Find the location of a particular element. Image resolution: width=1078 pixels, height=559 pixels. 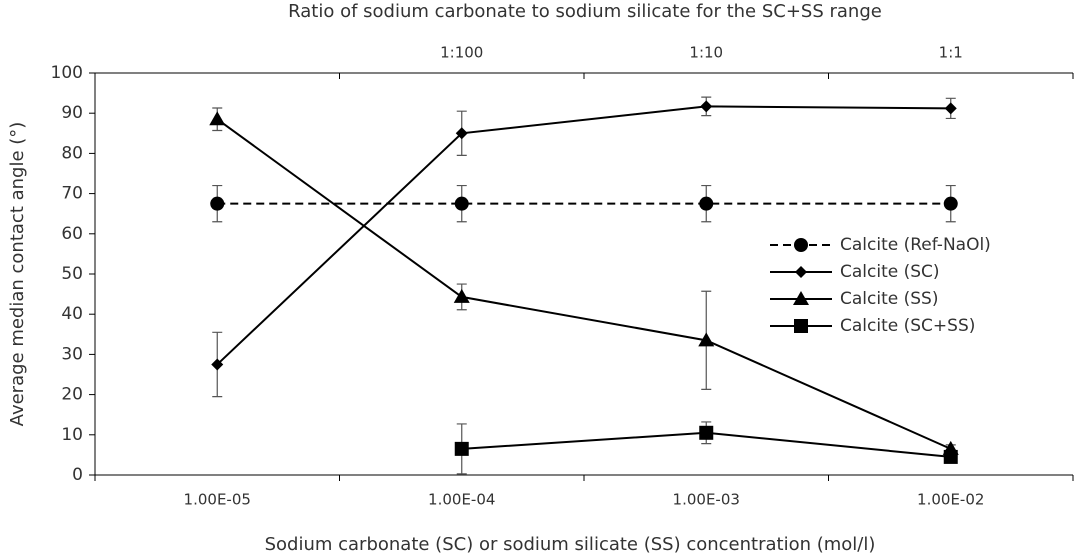

y-tick-label: 30 is located at coordinates (72, 354).